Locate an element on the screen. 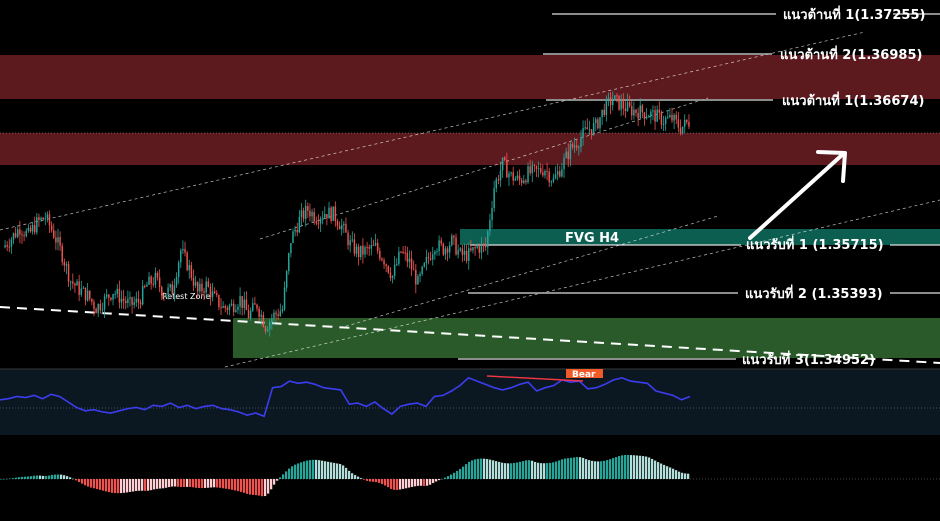  demand-zone is located at coordinates (586, 338).